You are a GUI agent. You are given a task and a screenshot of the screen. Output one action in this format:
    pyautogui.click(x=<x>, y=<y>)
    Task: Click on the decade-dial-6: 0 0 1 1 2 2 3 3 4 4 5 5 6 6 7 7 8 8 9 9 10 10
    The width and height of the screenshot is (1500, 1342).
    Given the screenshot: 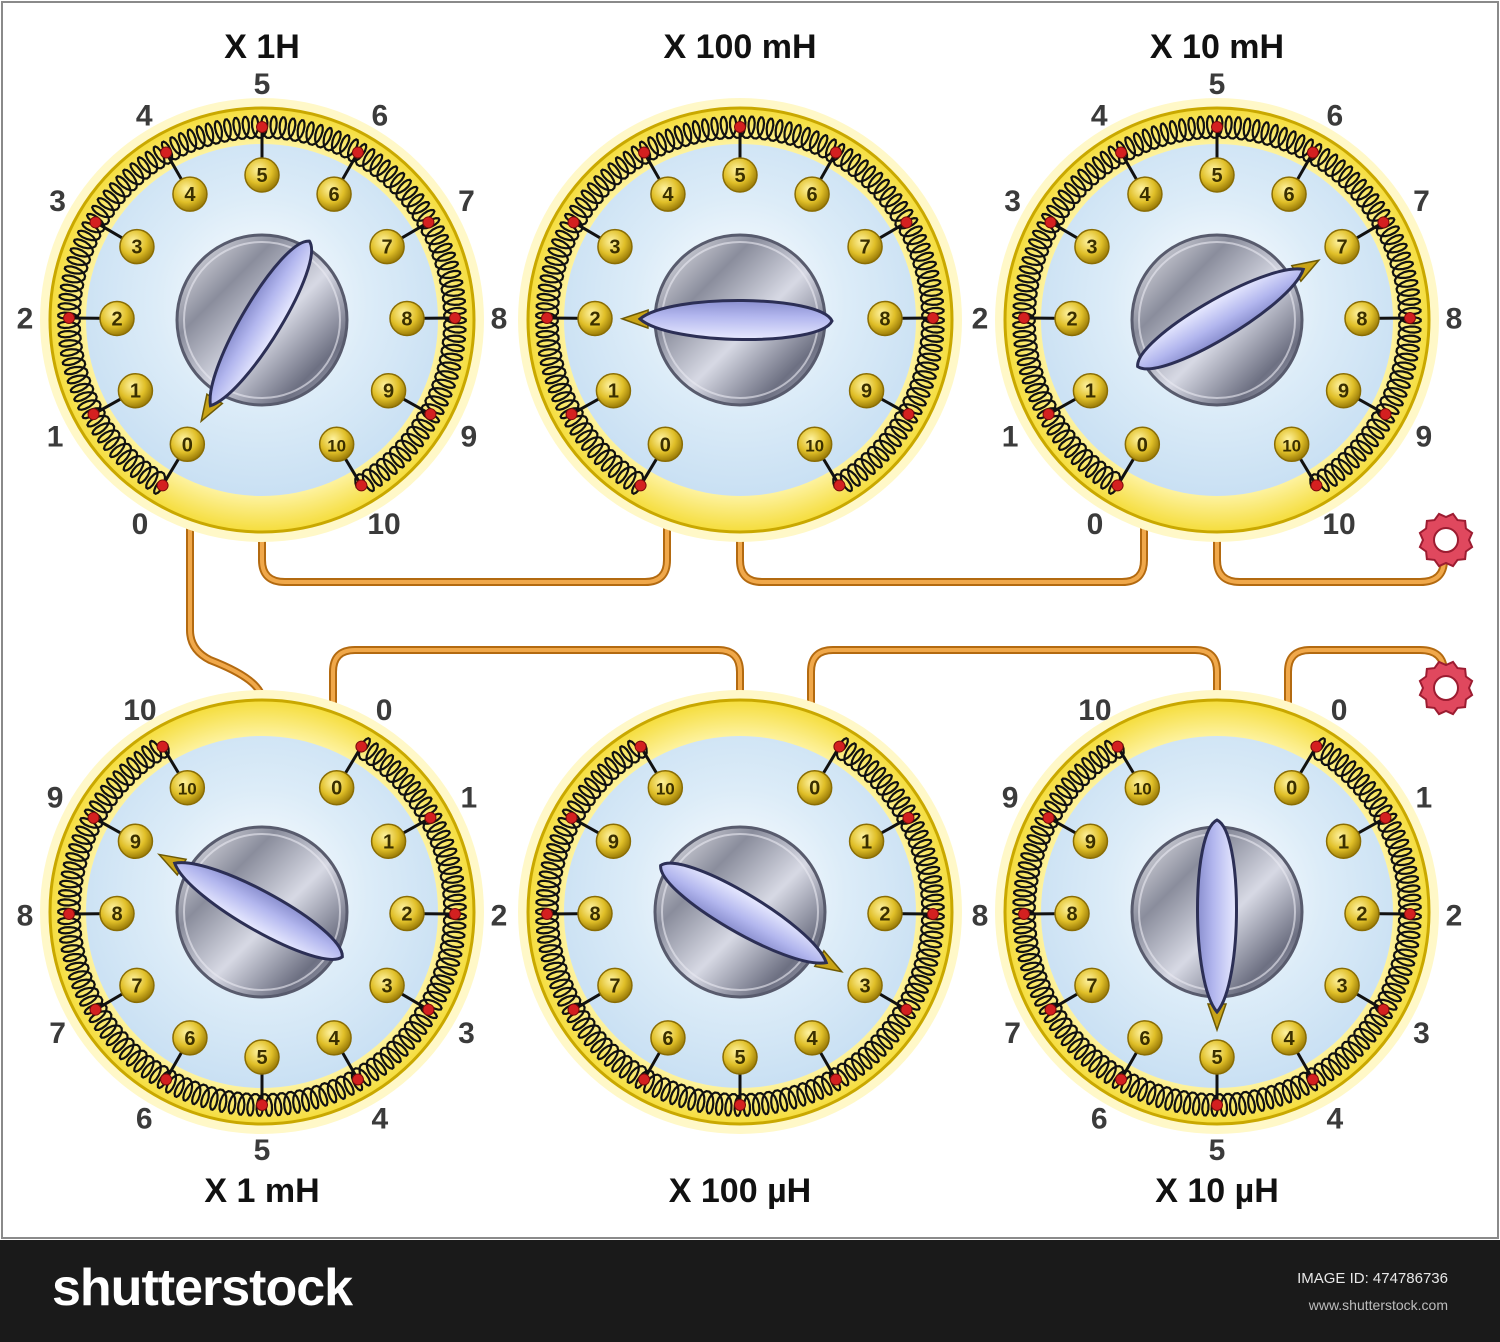 What is the action you would take?
    pyautogui.click(x=1217, y=928)
    